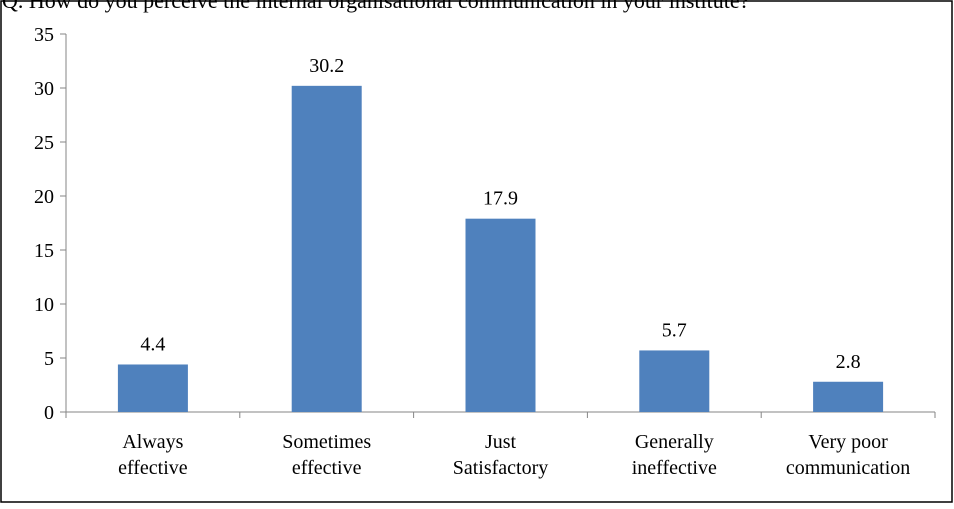 This screenshot has width=954, height=509. I want to click on data-label: 2.8, so click(848, 362).